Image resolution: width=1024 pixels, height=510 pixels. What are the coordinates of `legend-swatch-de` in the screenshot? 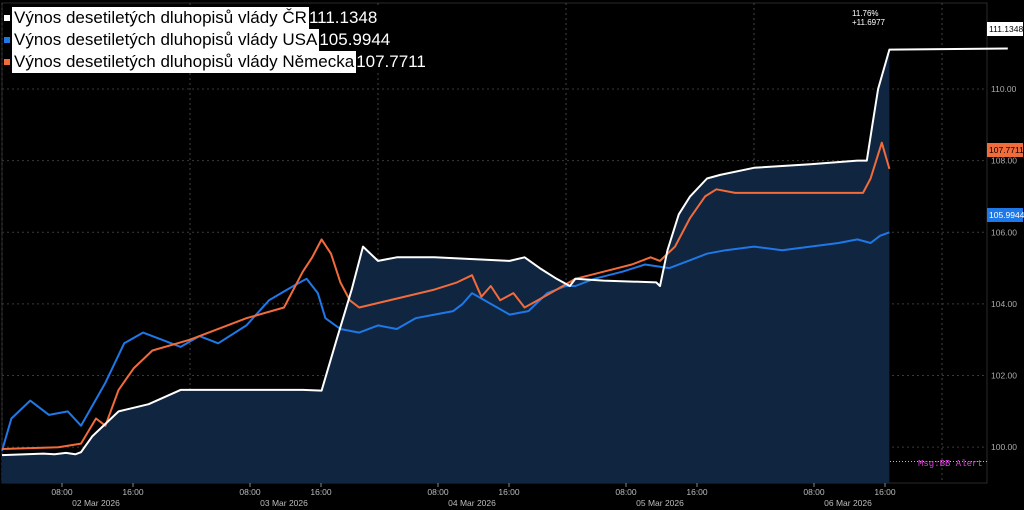 It's located at (7, 62).